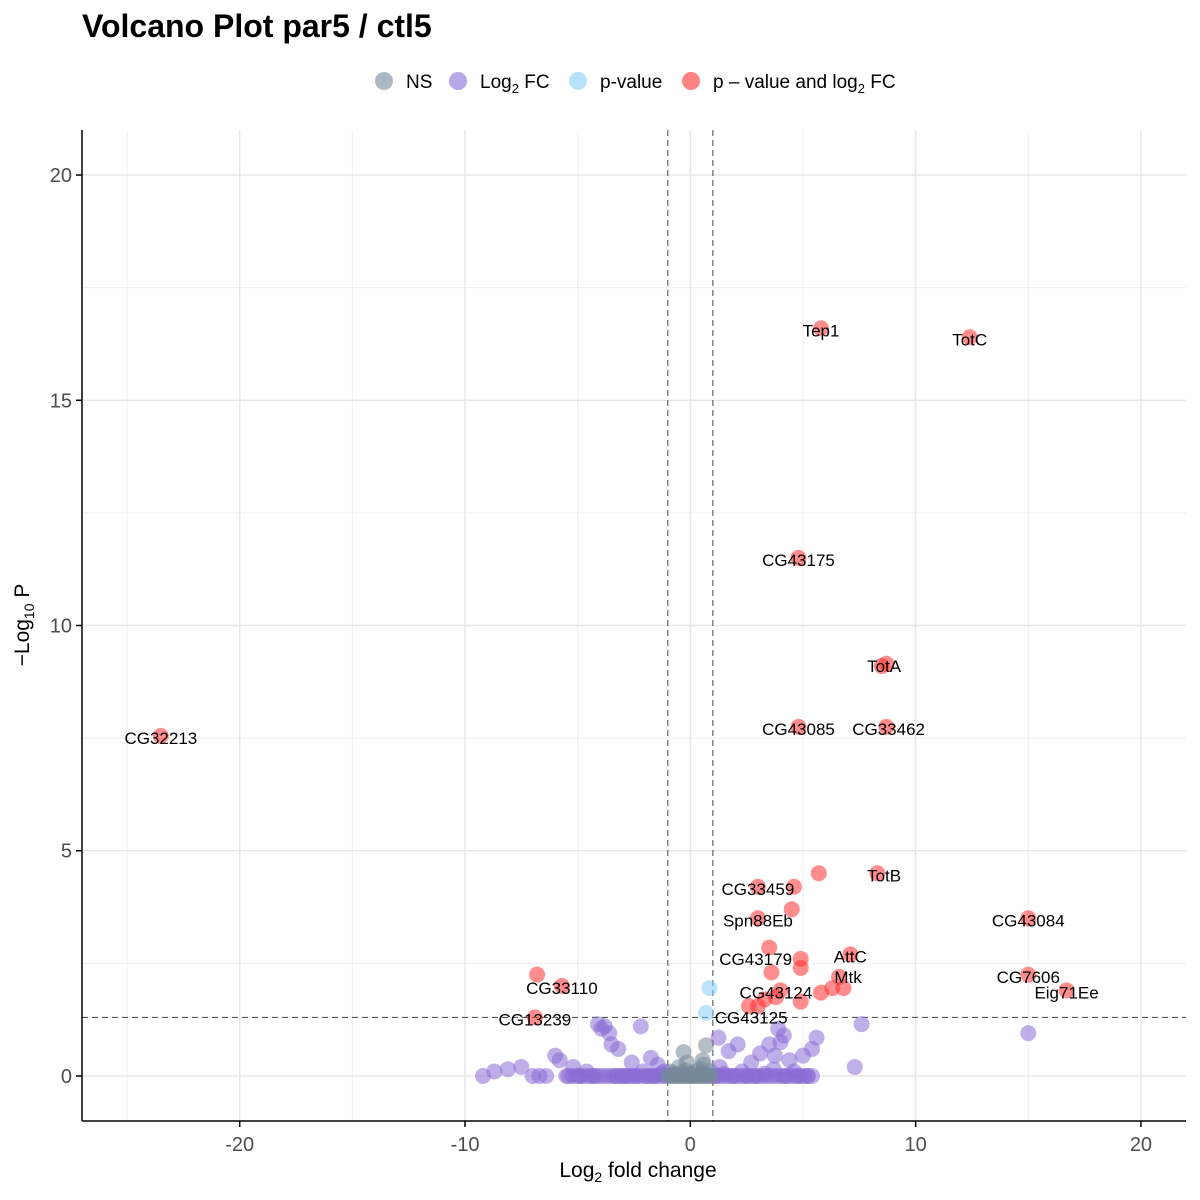 This screenshot has height=1200, width=1200. Describe the element at coordinates (534, 1020) in the screenshot. I see `gene-label: CG13239` at that location.